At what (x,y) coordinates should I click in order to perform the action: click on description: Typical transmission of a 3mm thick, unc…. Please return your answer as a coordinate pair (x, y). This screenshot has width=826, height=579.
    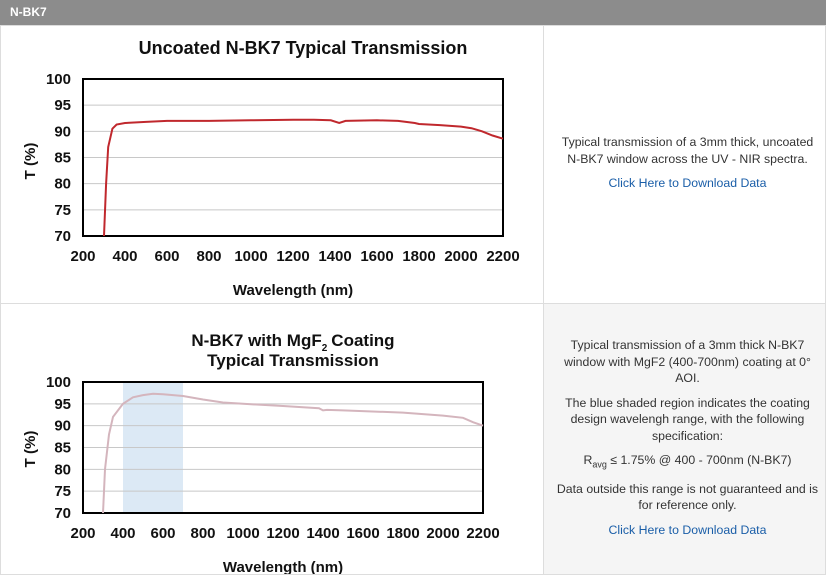
    Looking at the image, I should click on (684, 163).